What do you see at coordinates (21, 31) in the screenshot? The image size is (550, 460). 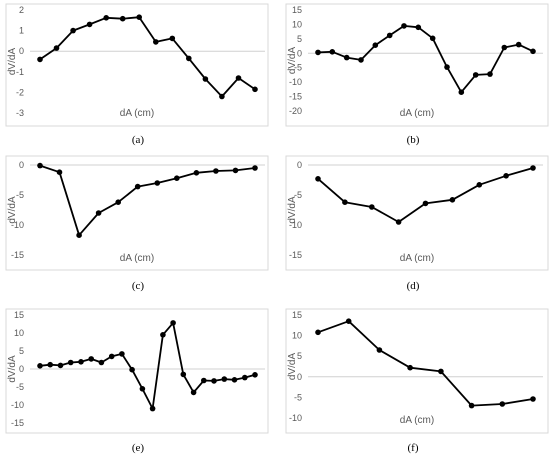 I see `y-tick-label: 1` at bounding box center [21, 31].